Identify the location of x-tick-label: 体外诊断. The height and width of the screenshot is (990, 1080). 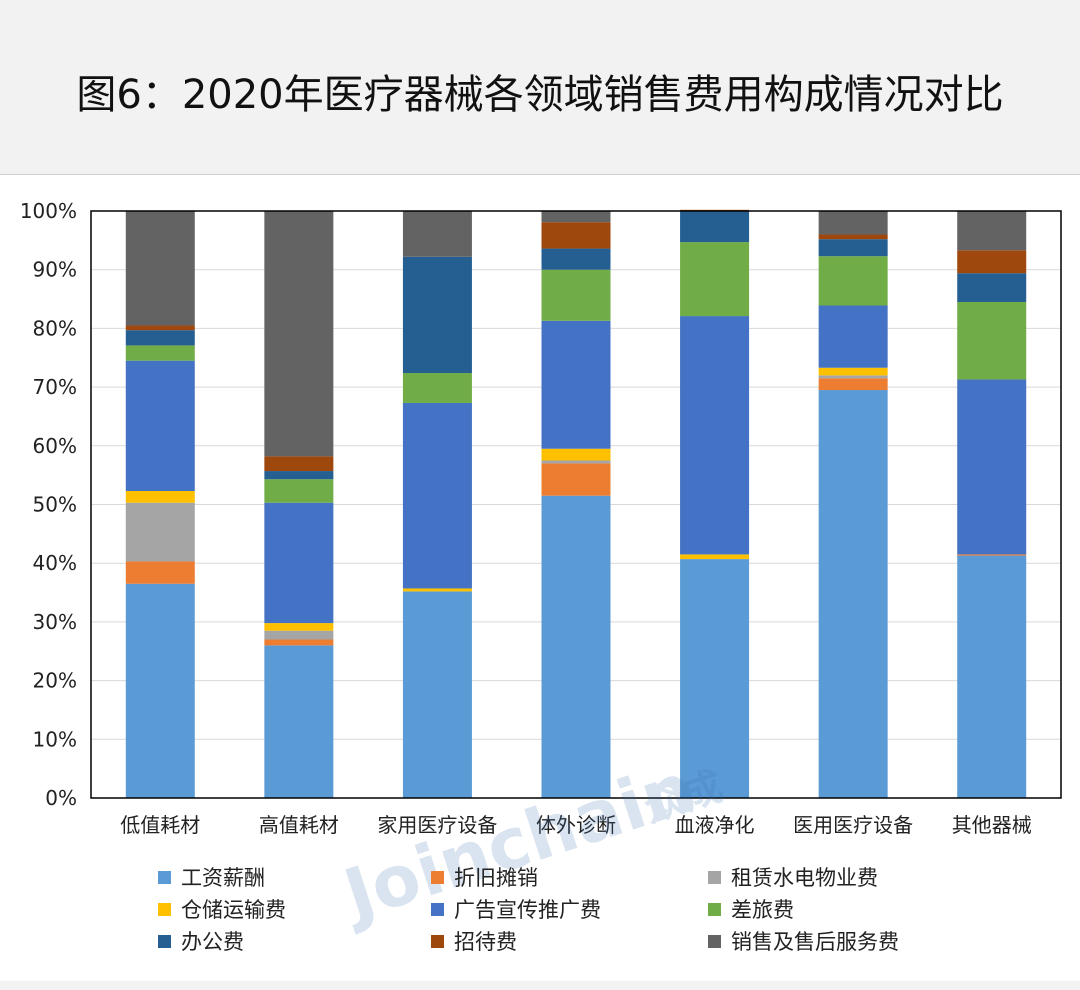
(576, 825).